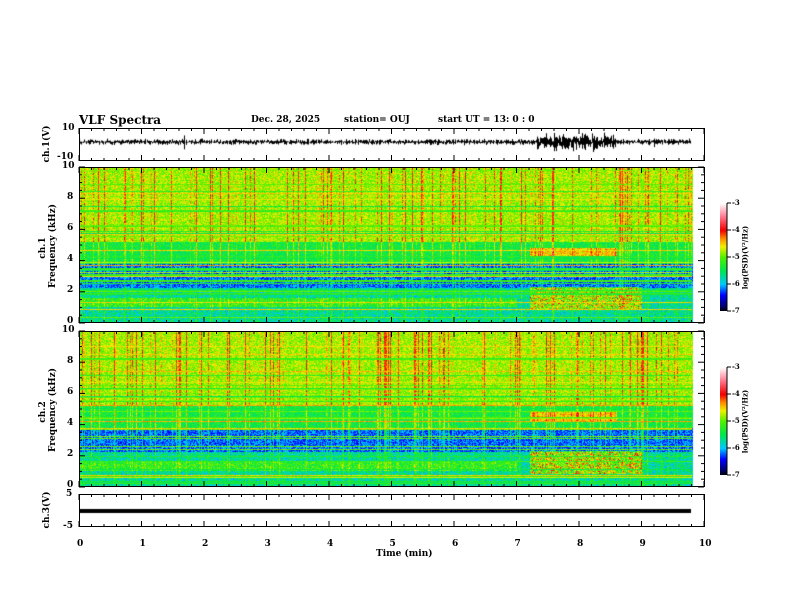 This screenshot has height=612, width=792. What do you see at coordinates (642, 544) in the screenshot?
I see `x-tick-label: 9` at bounding box center [642, 544].